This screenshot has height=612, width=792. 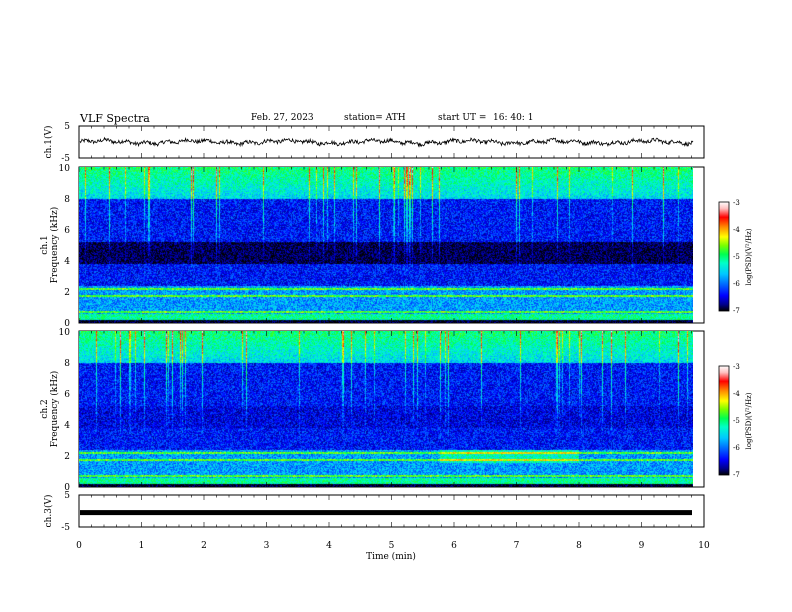 What do you see at coordinates (642, 546) in the screenshot?
I see `x-tick-label-9: 9` at bounding box center [642, 546].